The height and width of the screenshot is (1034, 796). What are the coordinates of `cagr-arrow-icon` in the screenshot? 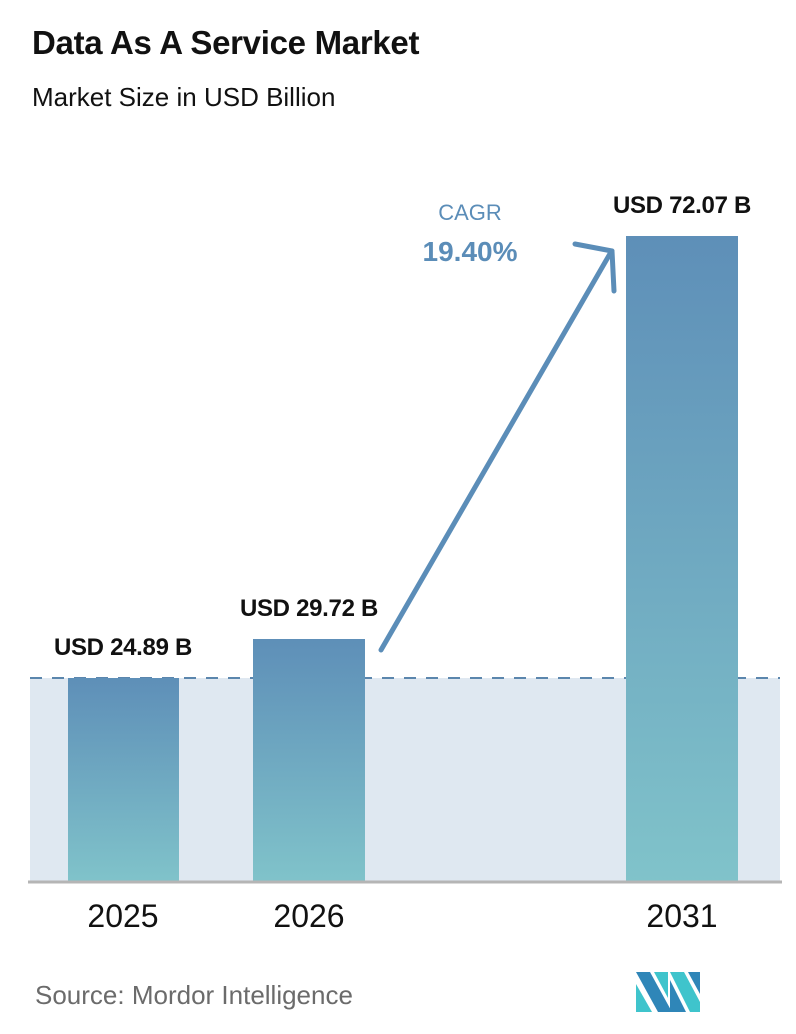 It's located at (497, 447).